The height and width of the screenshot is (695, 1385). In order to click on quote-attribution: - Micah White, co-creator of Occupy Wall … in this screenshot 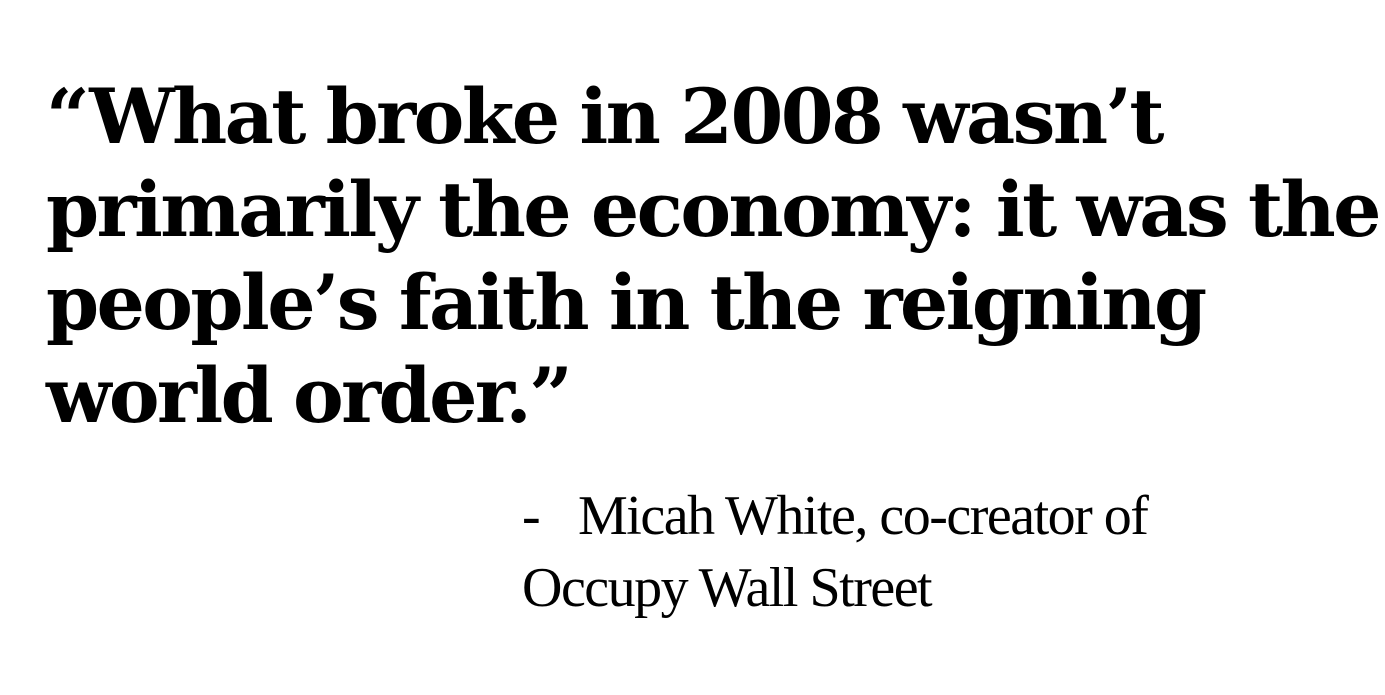, I will do `click(942, 552)`.